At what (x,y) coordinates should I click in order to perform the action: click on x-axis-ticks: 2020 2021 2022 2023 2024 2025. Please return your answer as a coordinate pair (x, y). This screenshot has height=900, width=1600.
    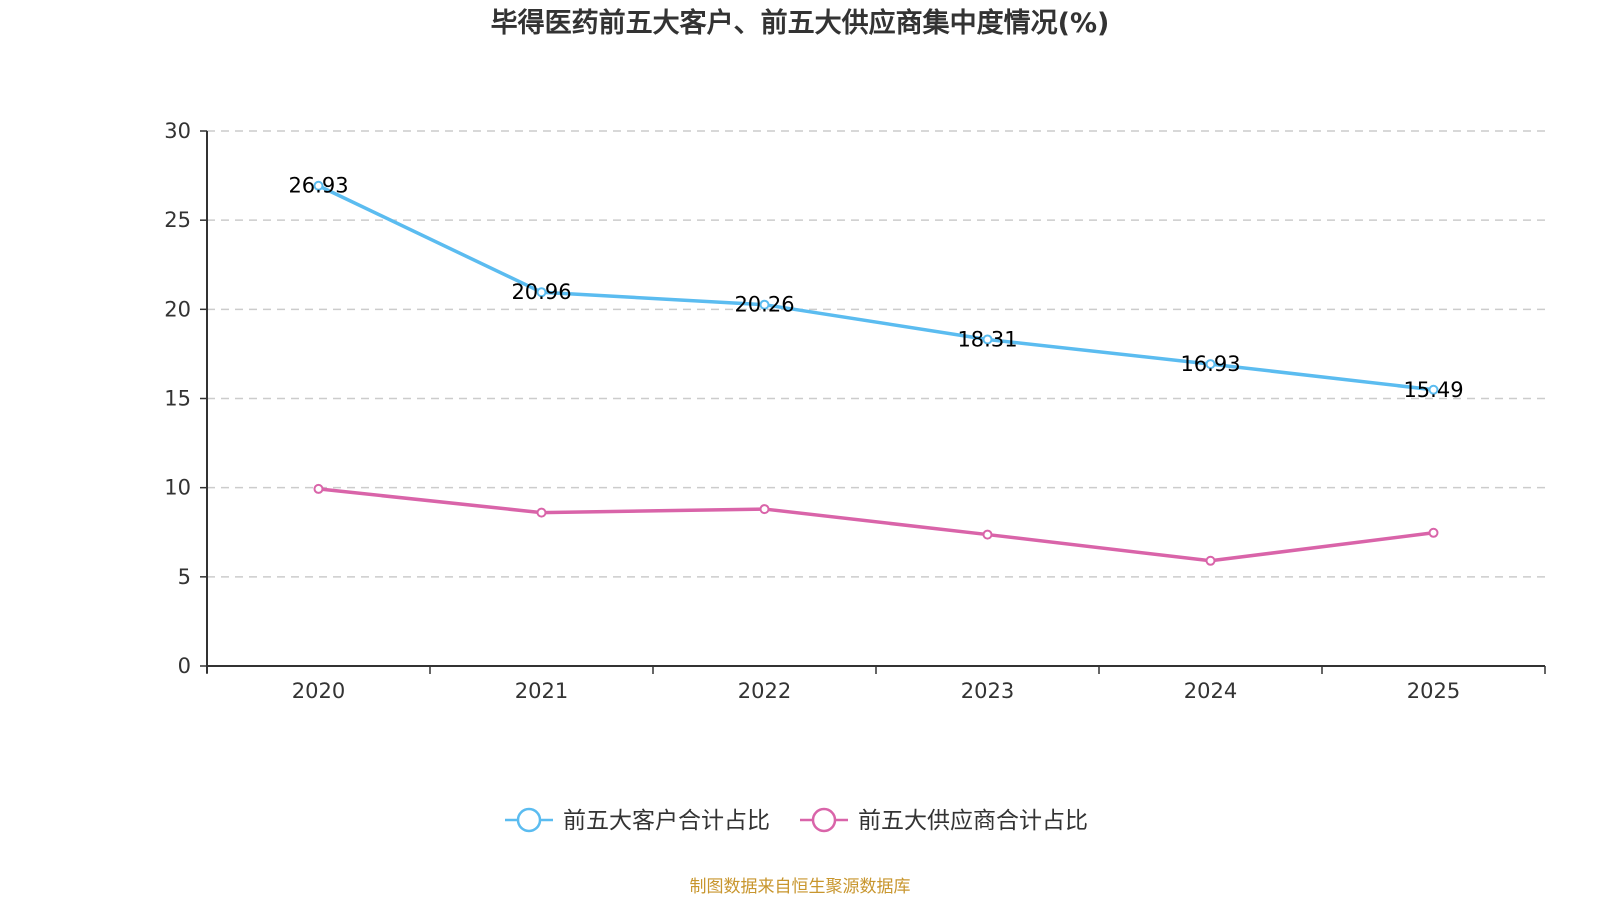
    Looking at the image, I should click on (876, 684).